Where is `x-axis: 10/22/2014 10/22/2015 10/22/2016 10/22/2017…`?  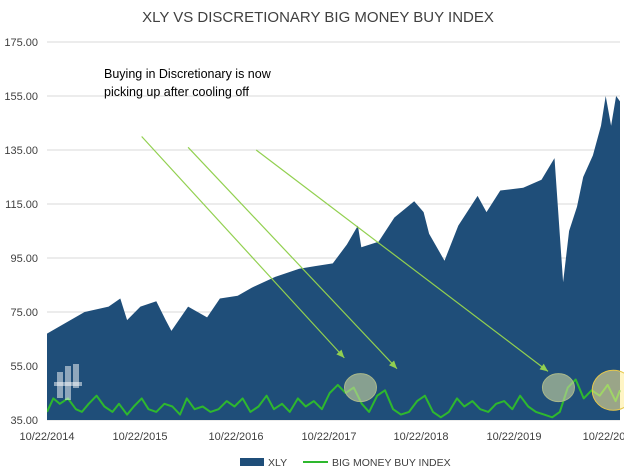 x-axis: 10/22/2014 10/22/2015 10/22/2016 10/22/2017… is located at coordinates (321, 437).